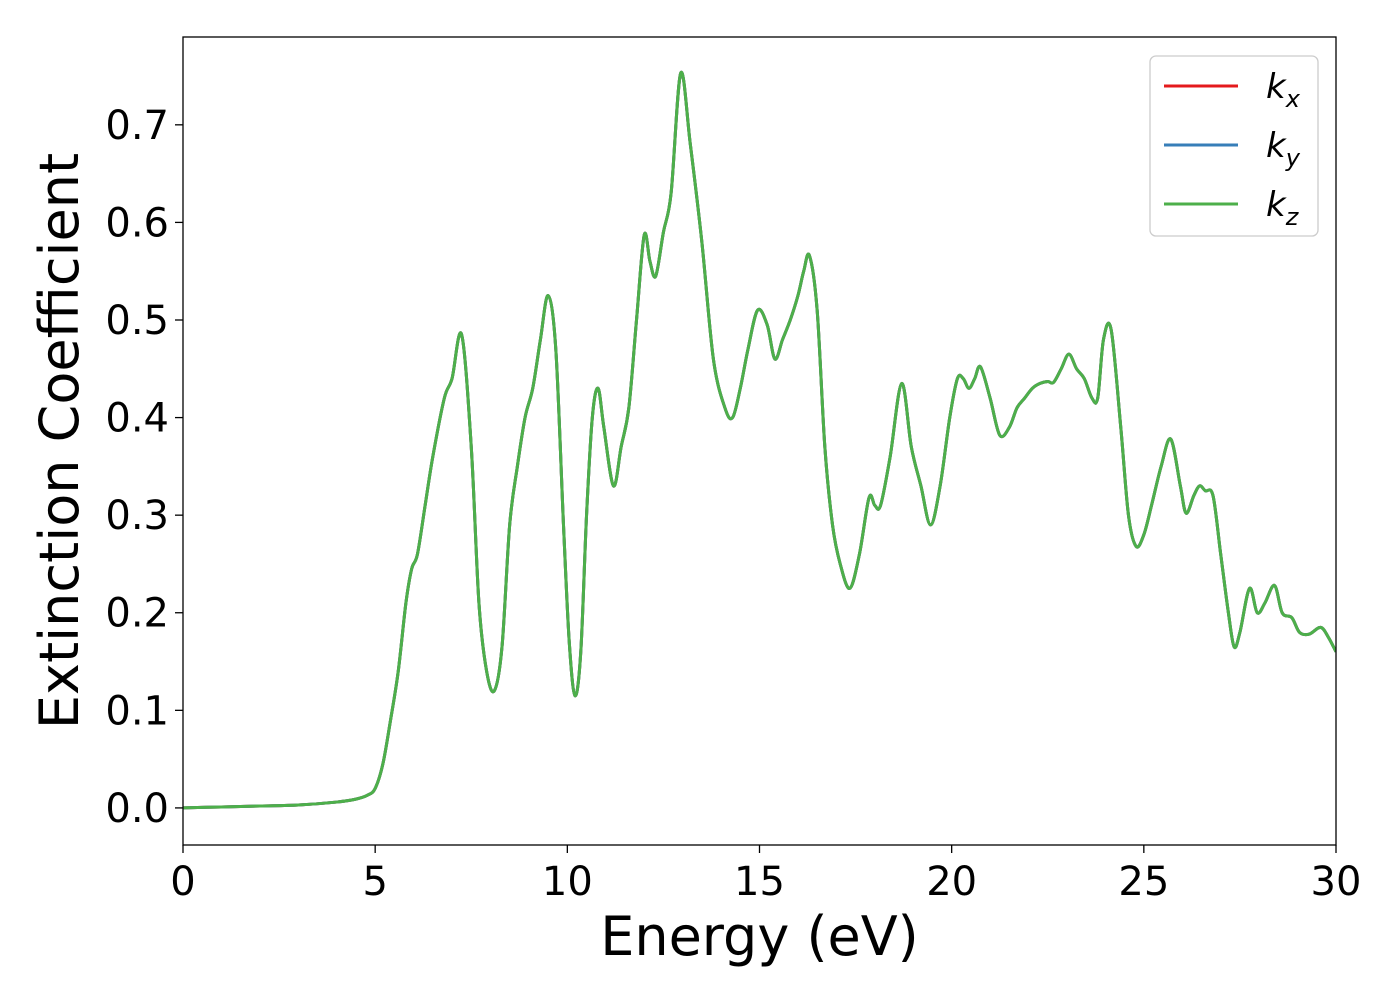 The width and height of the screenshot is (1400, 1000). What do you see at coordinates (137, 711) in the screenshot?
I see `y-tick-label: 0.1` at bounding box center [137, 711].